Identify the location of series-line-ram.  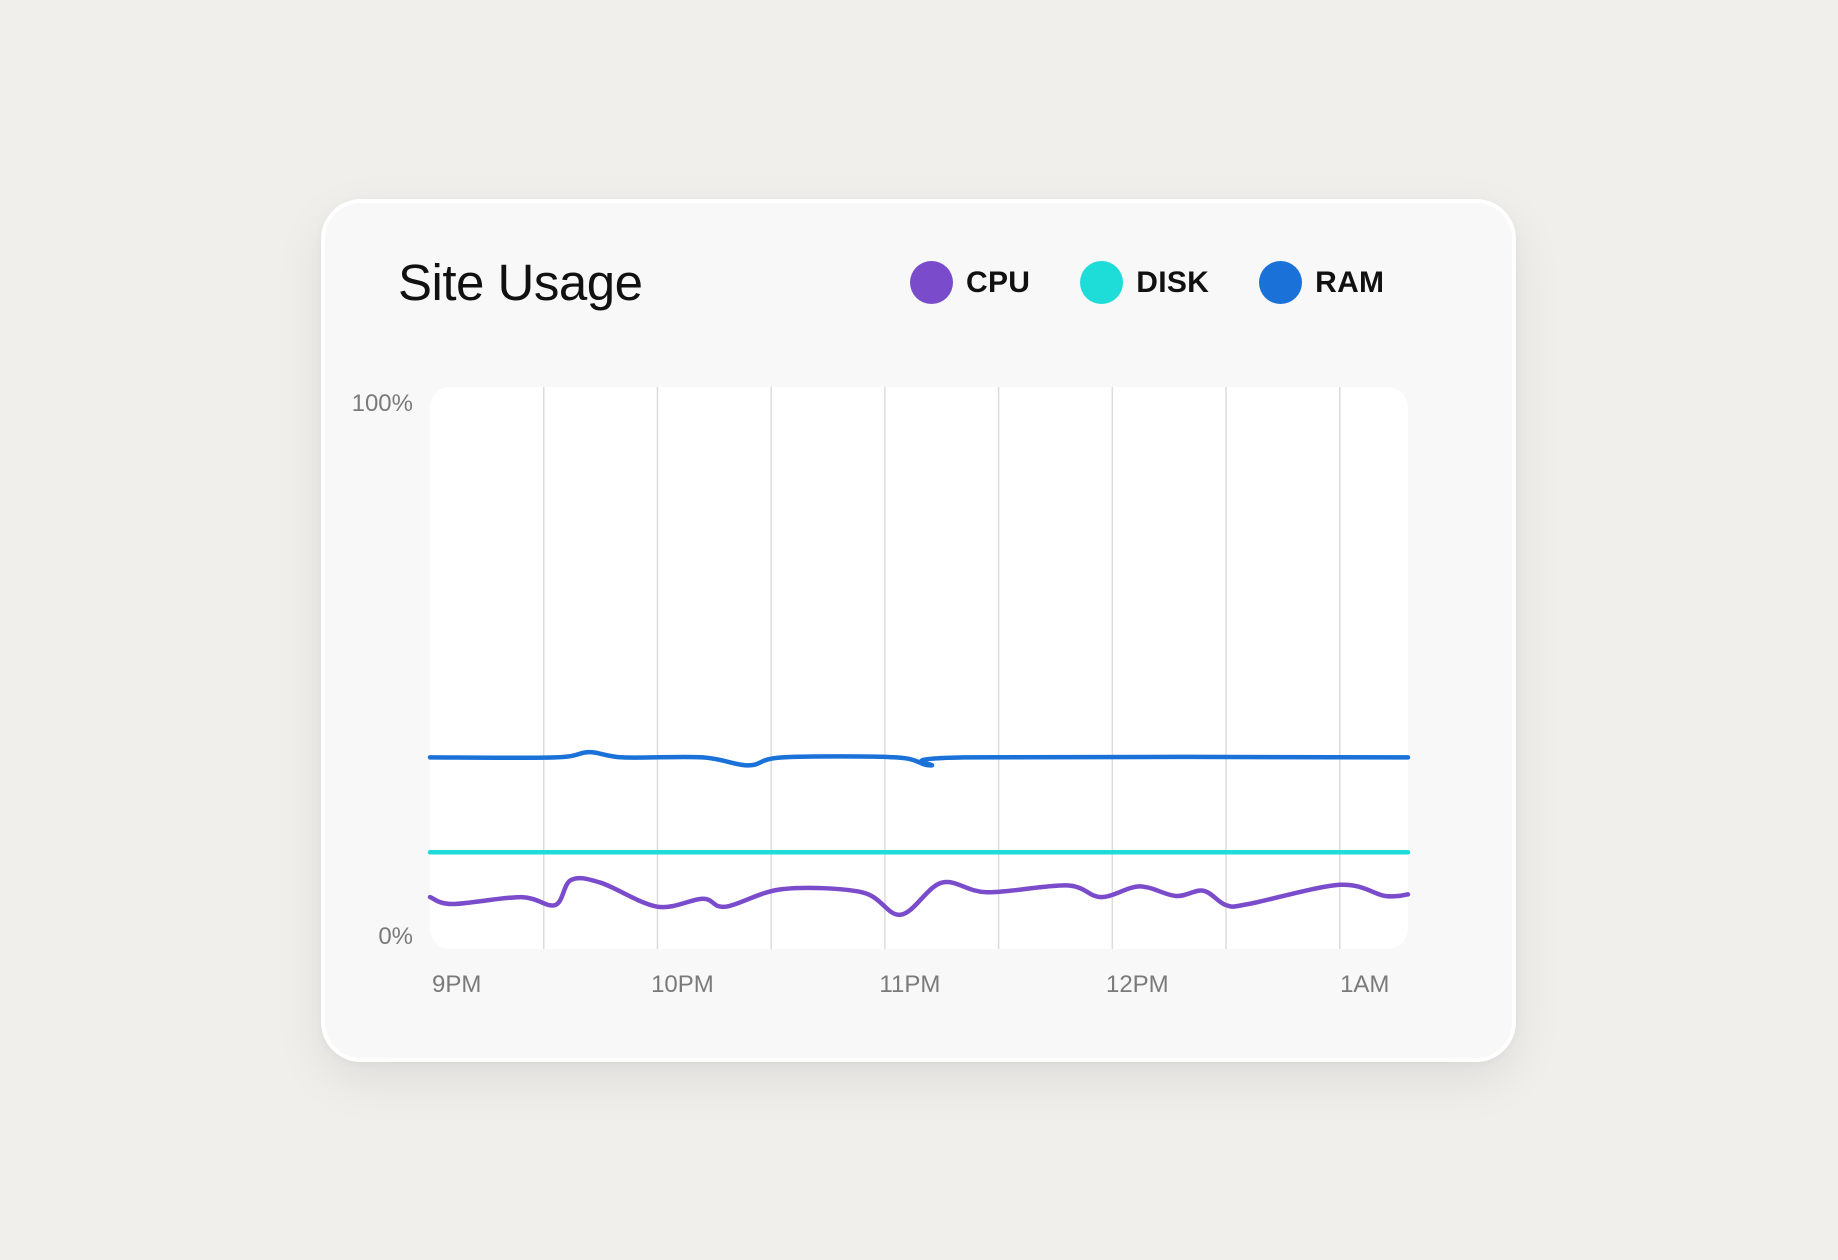
(919, 758).